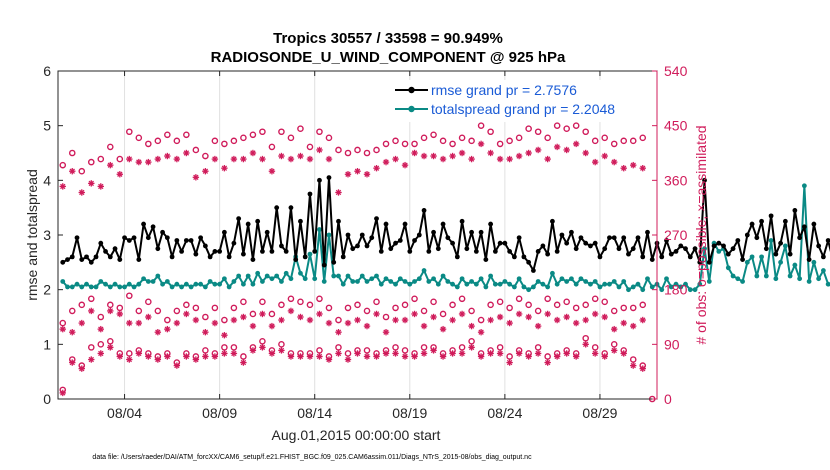 This screenshot has width=830, height=470. Describe the element at coordinates (411, 109) in the screenshot. I see `legend-spread-marker` at that location.